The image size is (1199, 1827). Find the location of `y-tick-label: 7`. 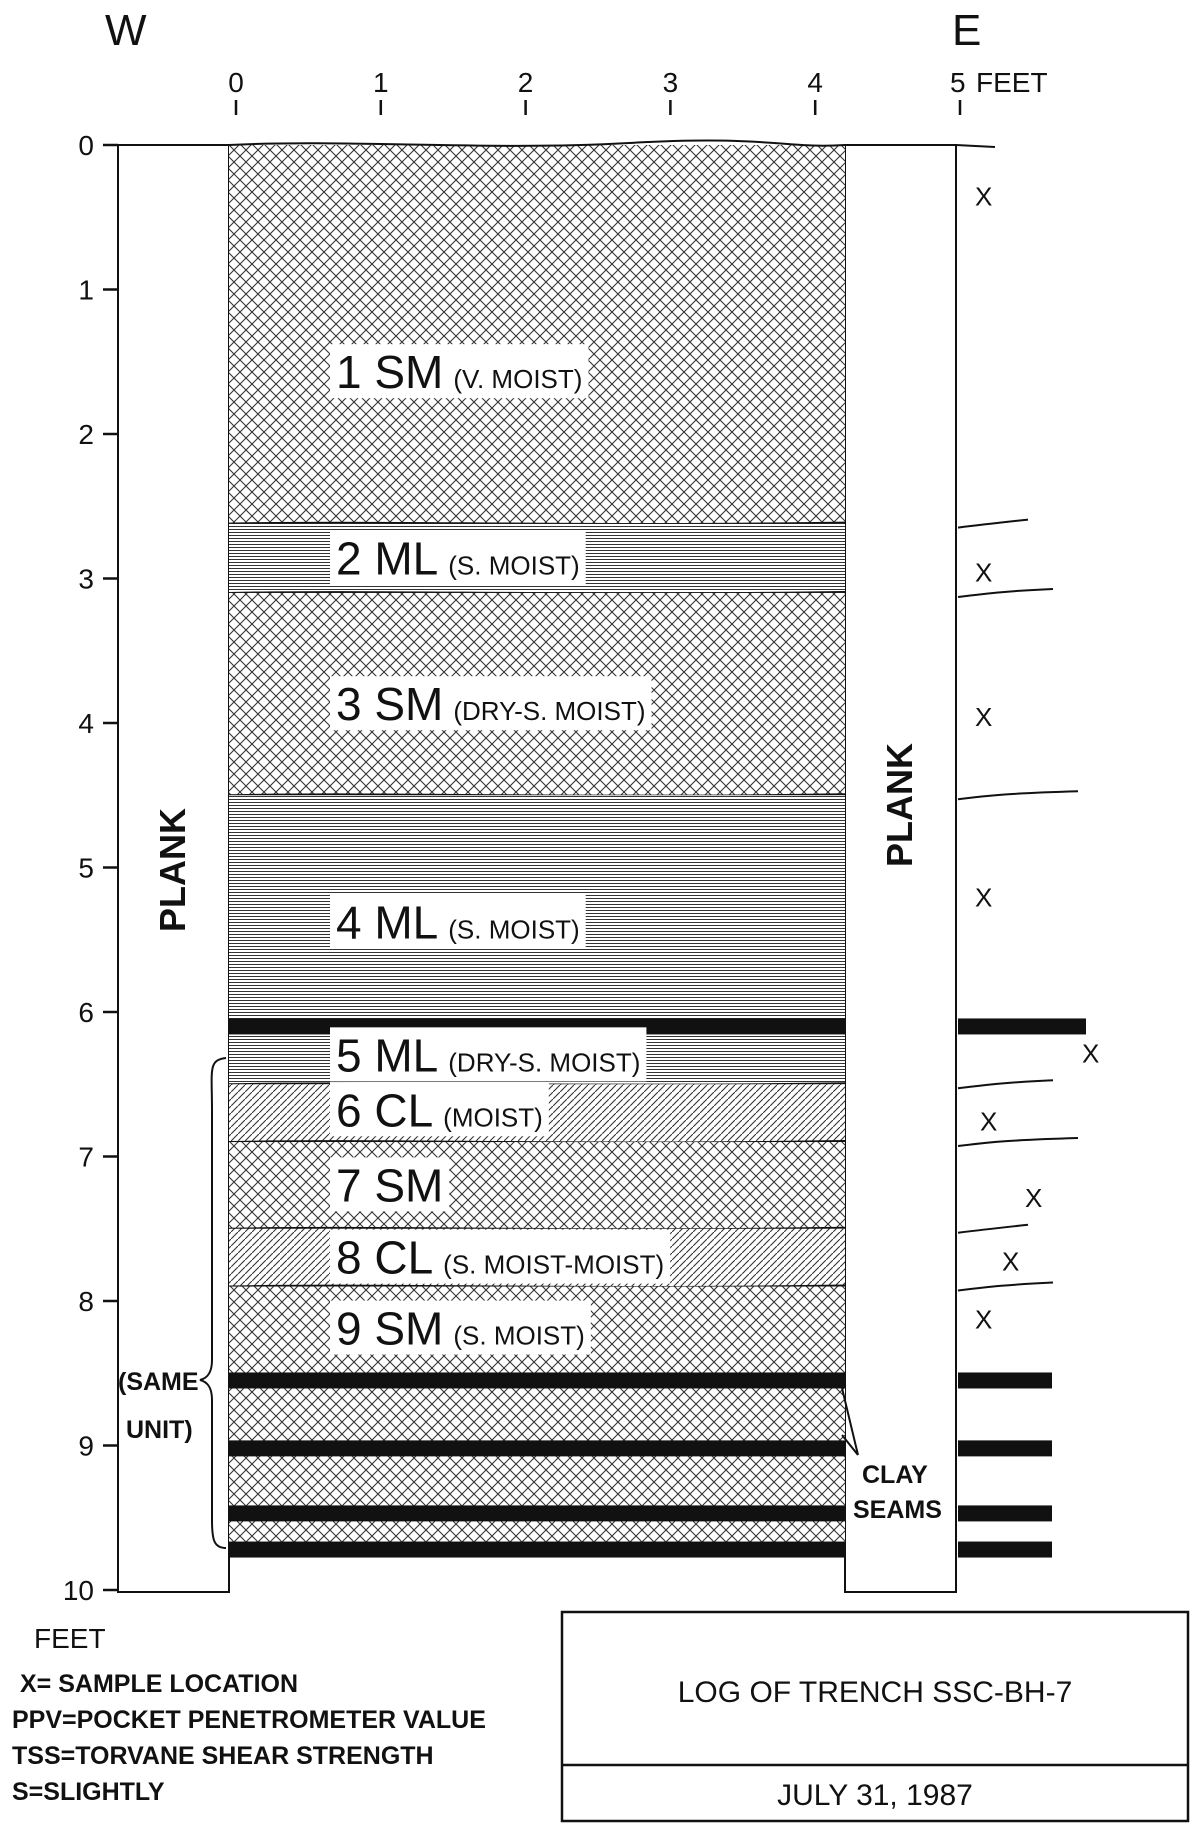

y-tick-label: 7 is located at coordinates (86, 1157).